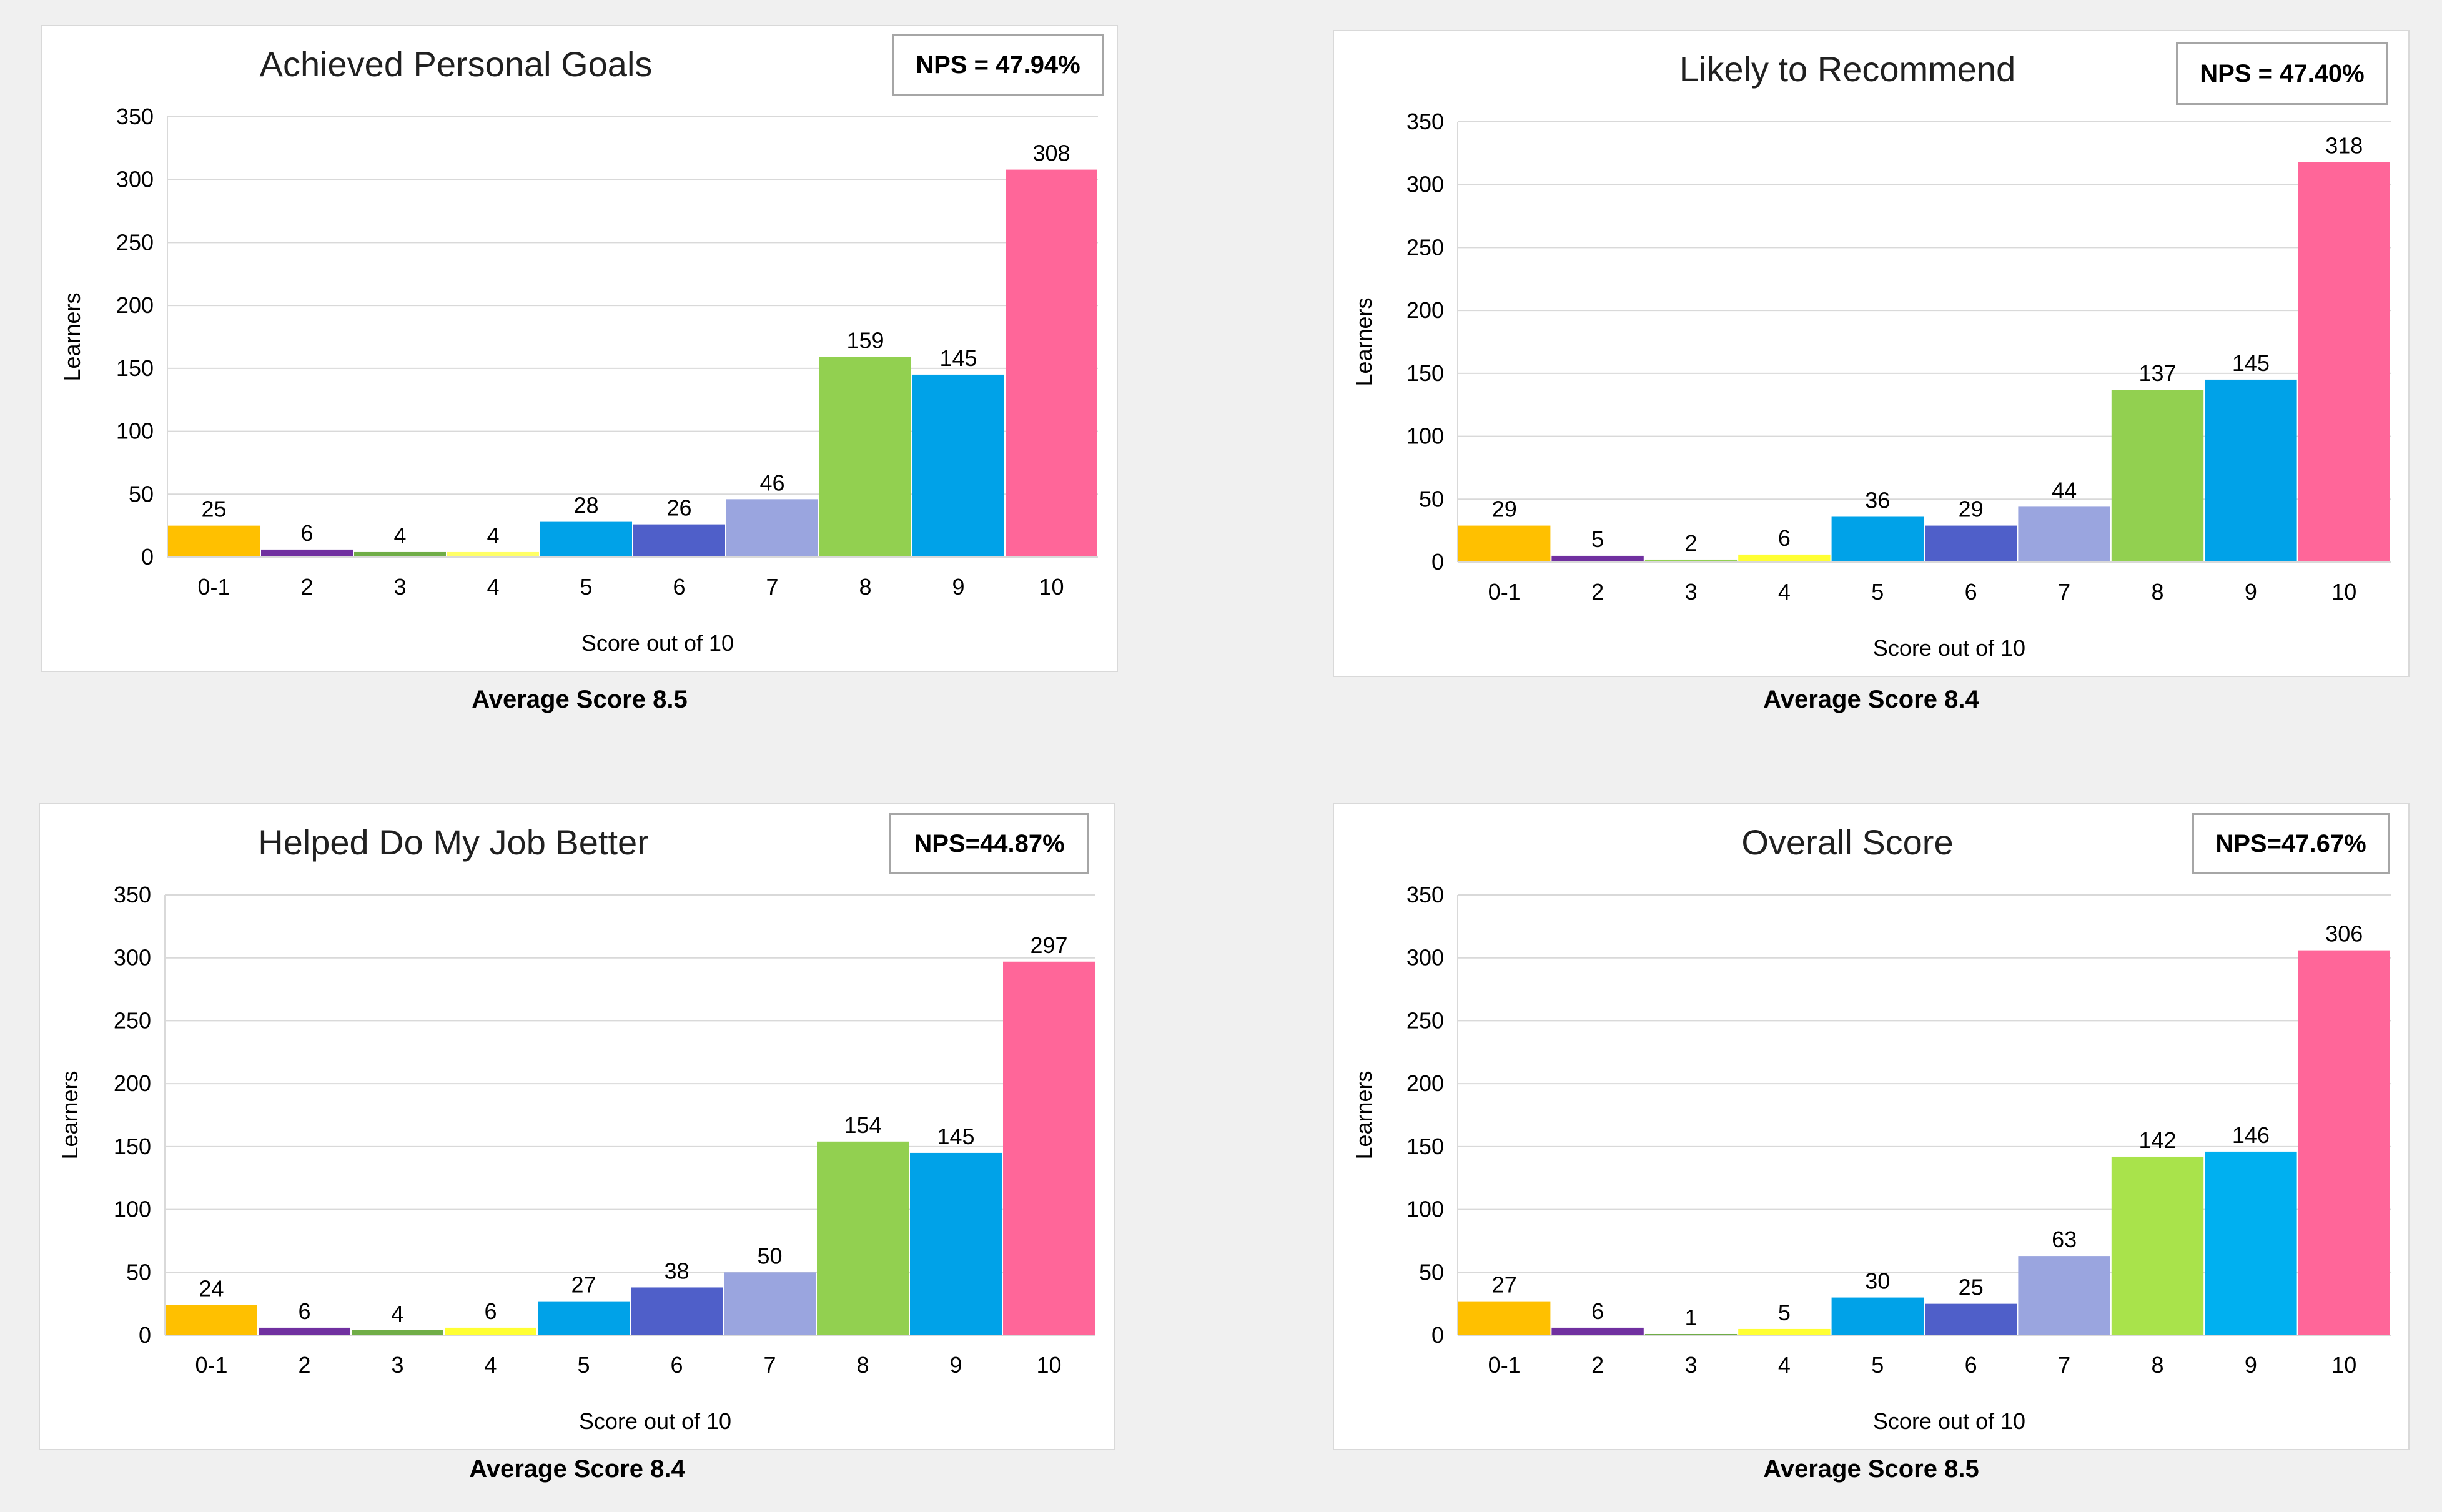 The image size is (2442, 1512). I want to click on data-label: 25, so click(214, 510).